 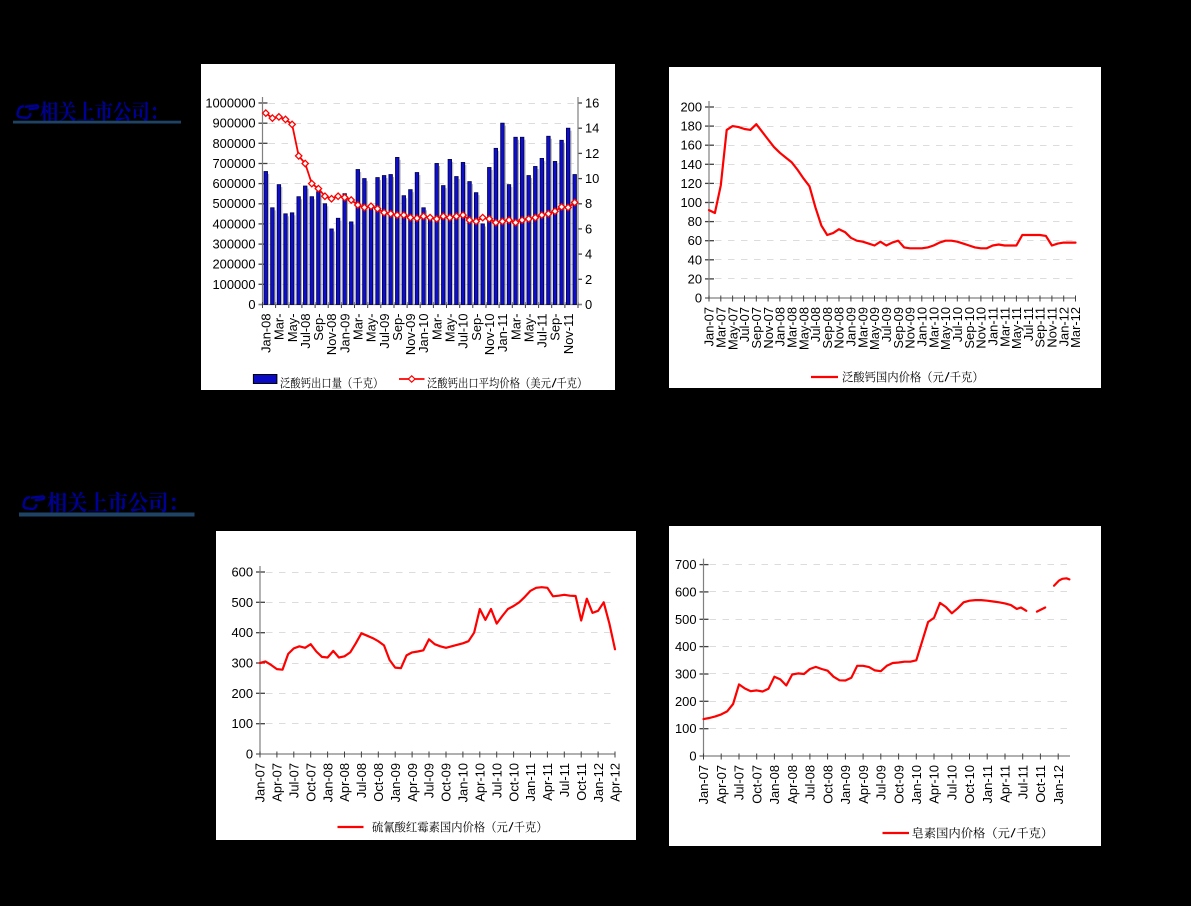 What do you see at coordinates (898, 784) in the screenshot?
I see `svg-text: Oct-09` at bounding box center [898, 784].